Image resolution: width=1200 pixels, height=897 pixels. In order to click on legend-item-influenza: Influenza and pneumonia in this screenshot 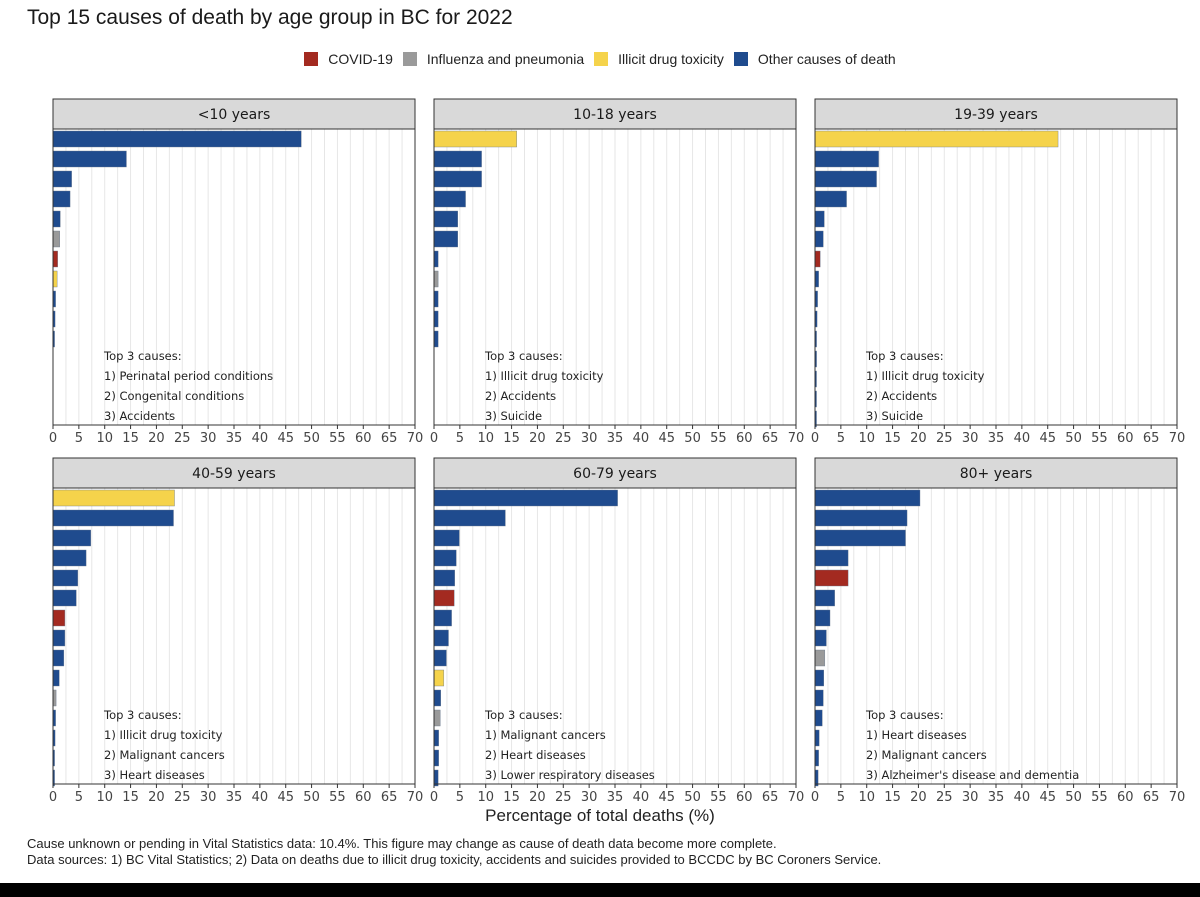, I will do `click(493, 59)`.